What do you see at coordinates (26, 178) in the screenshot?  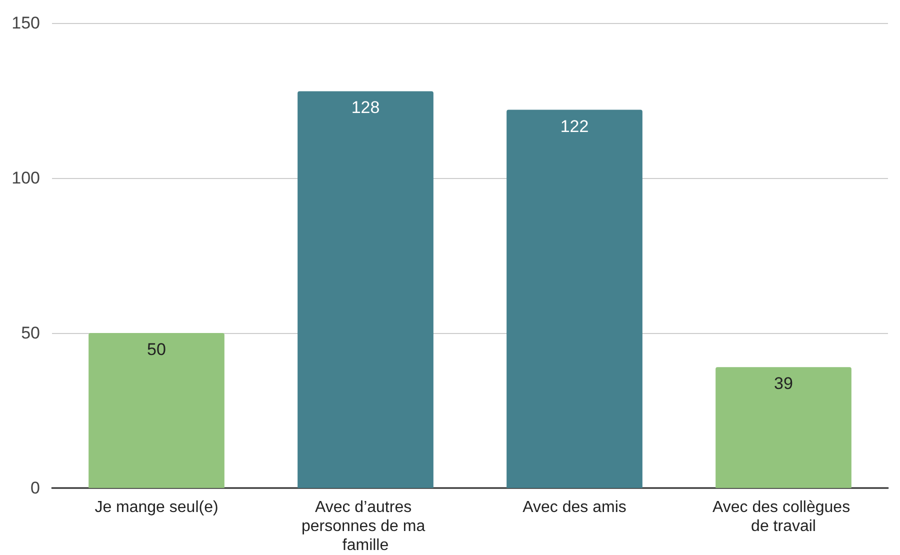 I see `y-tick-label: 100` at bounding box center [26, 178].